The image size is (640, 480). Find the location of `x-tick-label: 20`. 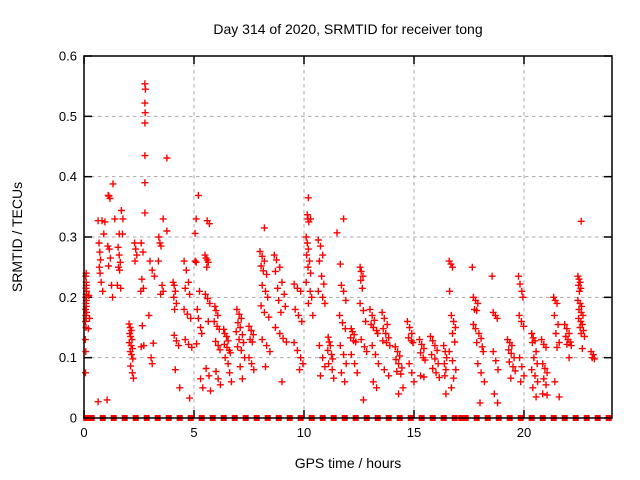

x-tick-label: 20 is located at coordinates (524, 432).